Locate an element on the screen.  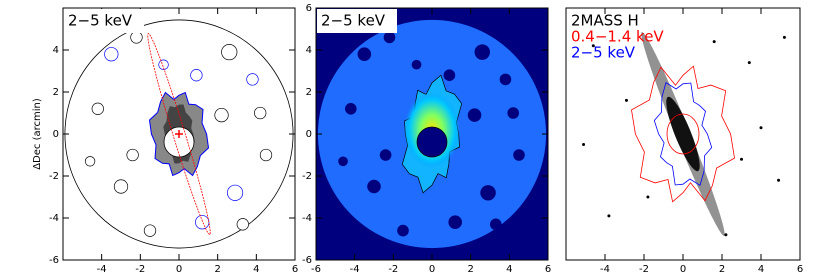
galaxy-outline is located at coordinates (179, 134).